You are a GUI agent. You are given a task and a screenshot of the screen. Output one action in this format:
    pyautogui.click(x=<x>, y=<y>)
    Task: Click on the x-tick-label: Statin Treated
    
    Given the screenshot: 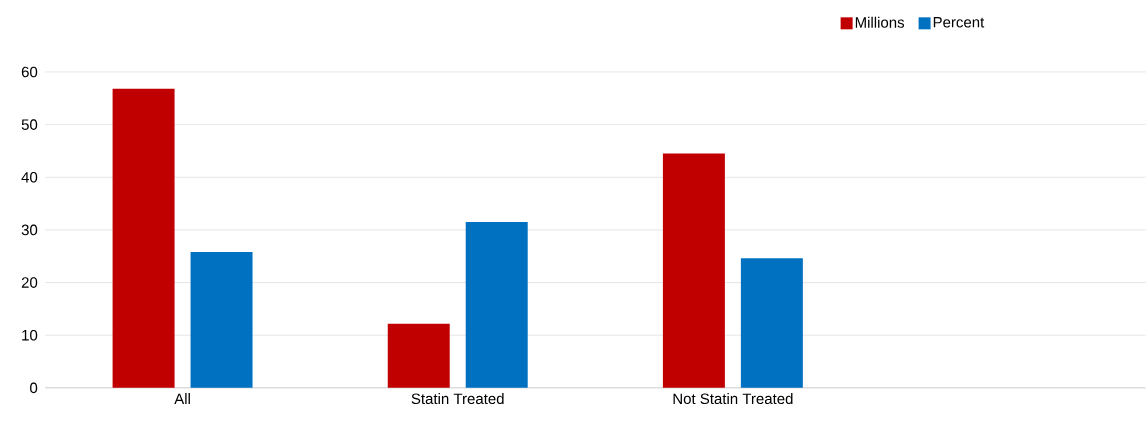 What is the action you would take?
    pyautogui.click(x=457, y=399)
    